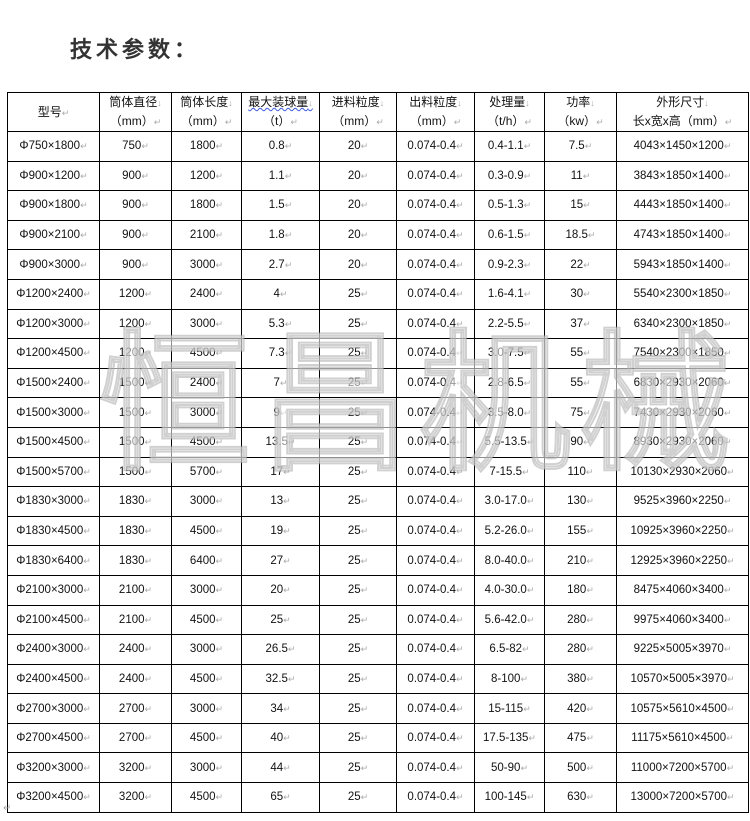 The width and height of the screenshot is (750, 821). I want to click on table-cell: 3.0-17.0, so click(509, 501).